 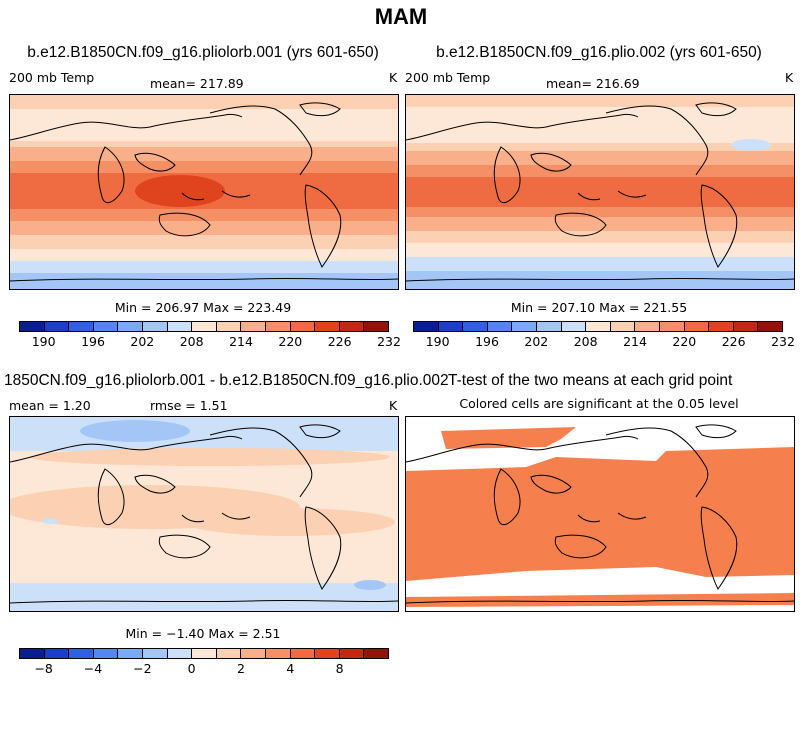 What do you see at coordinates (197, 83) in the screenshot?
I see `panel1-mean-label: mean= 217.89` at bounding box center [197, 83].